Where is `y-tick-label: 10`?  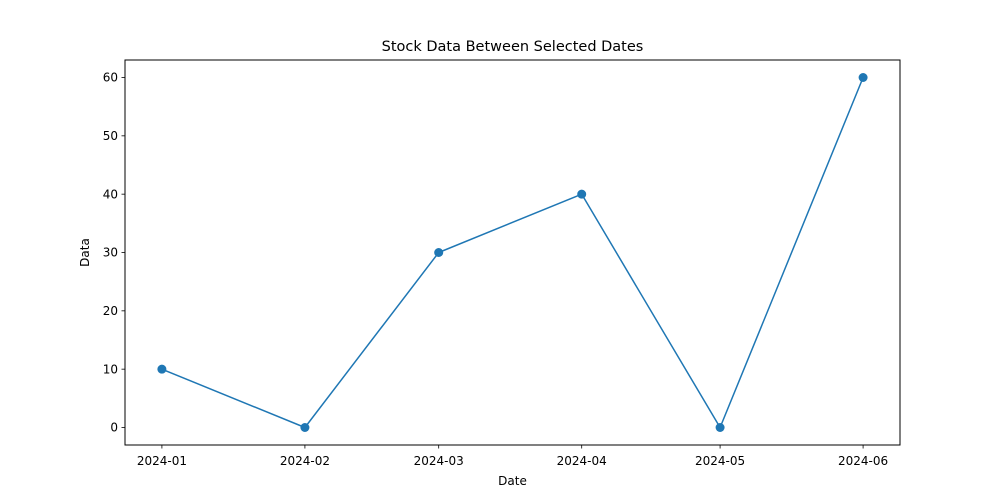
y-tick-label: 10 is located at coordinates (110, 369).